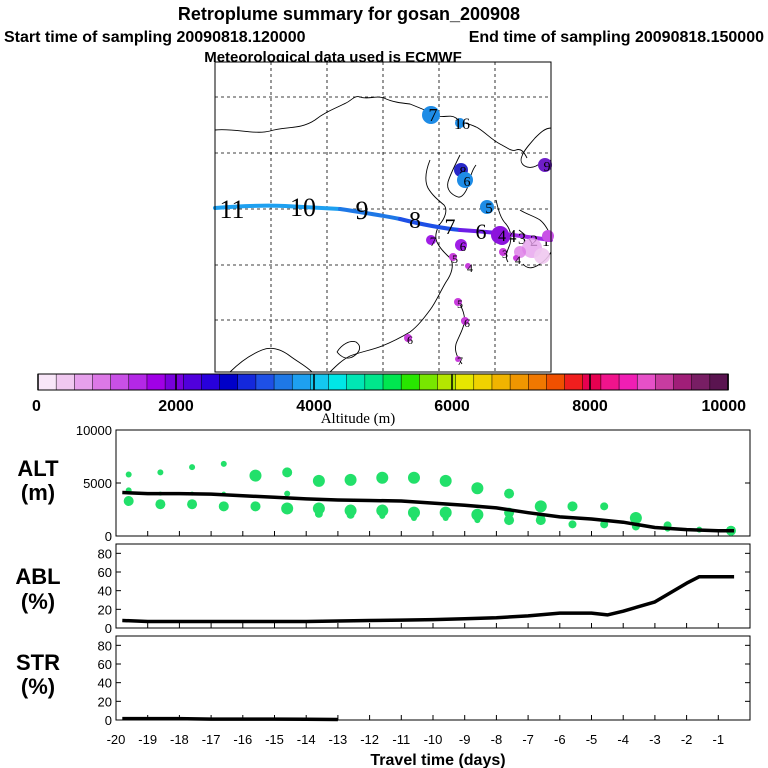  What do you see at coordinates (522, 239) in the screenshot?
I see `day-label: 3` at bounding box center [522, 239].